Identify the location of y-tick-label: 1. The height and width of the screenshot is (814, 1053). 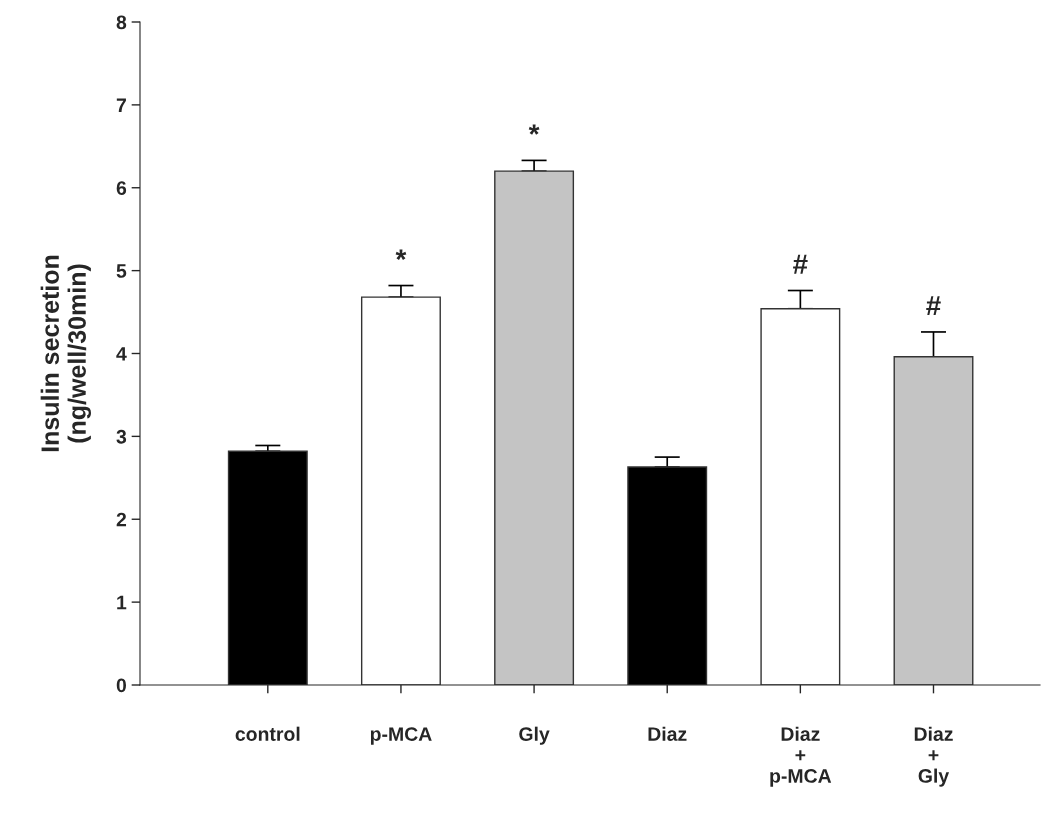
(122, 602).